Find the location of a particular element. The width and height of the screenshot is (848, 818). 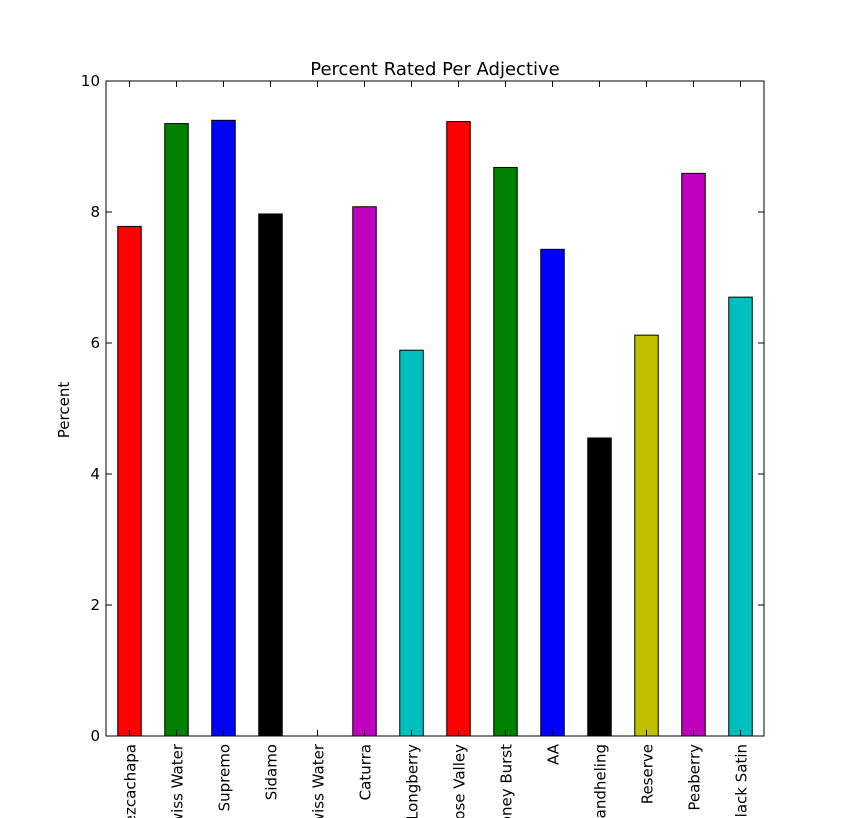

x-tick-label-10: Mandheling is located at coordinates (601, 781).